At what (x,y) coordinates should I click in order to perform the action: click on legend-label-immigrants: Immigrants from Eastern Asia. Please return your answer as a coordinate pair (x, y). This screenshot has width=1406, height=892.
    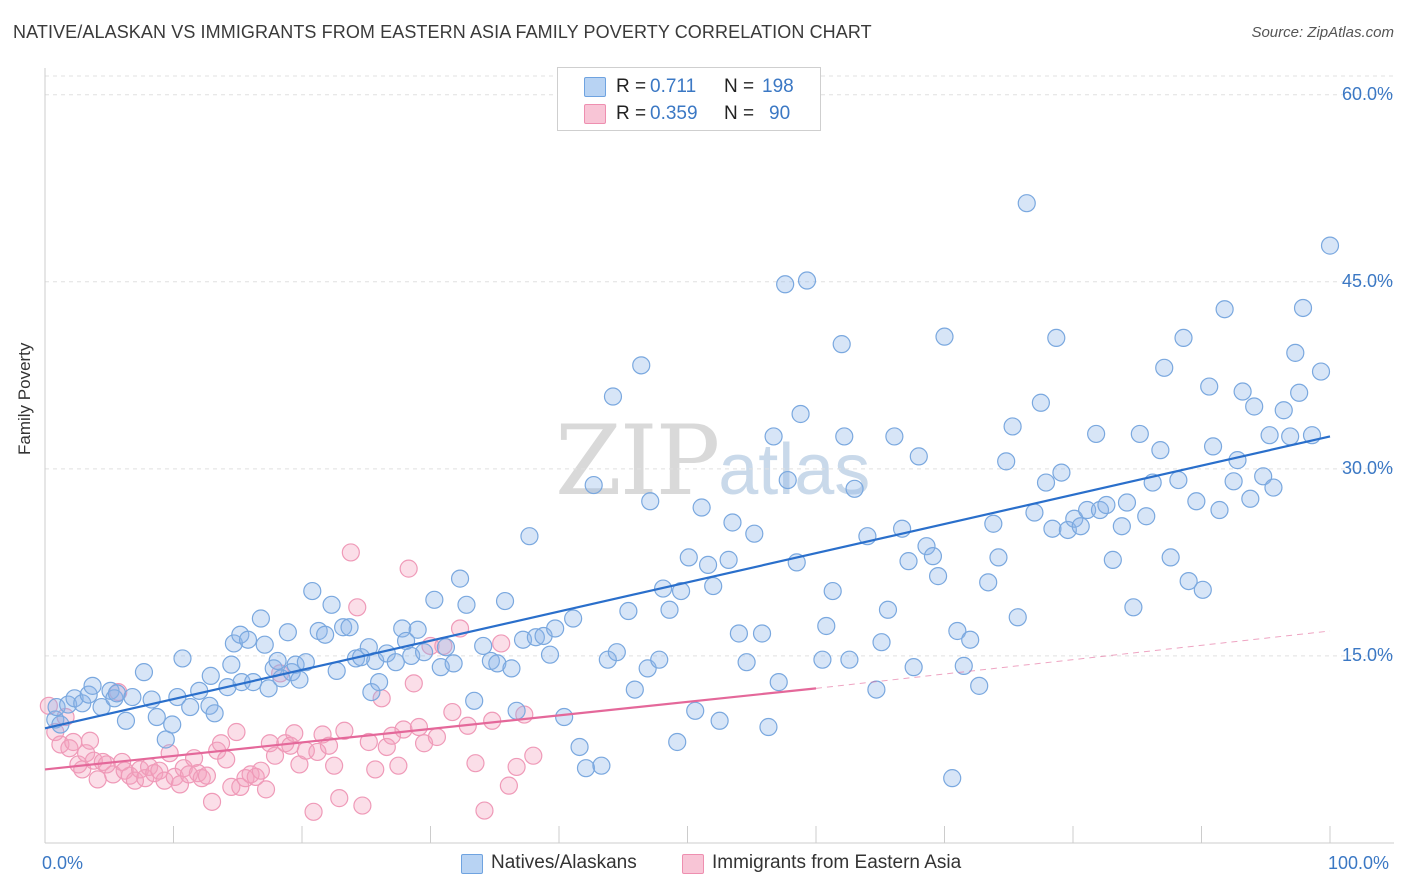
    Looking at the image, I should click on (837, 862).